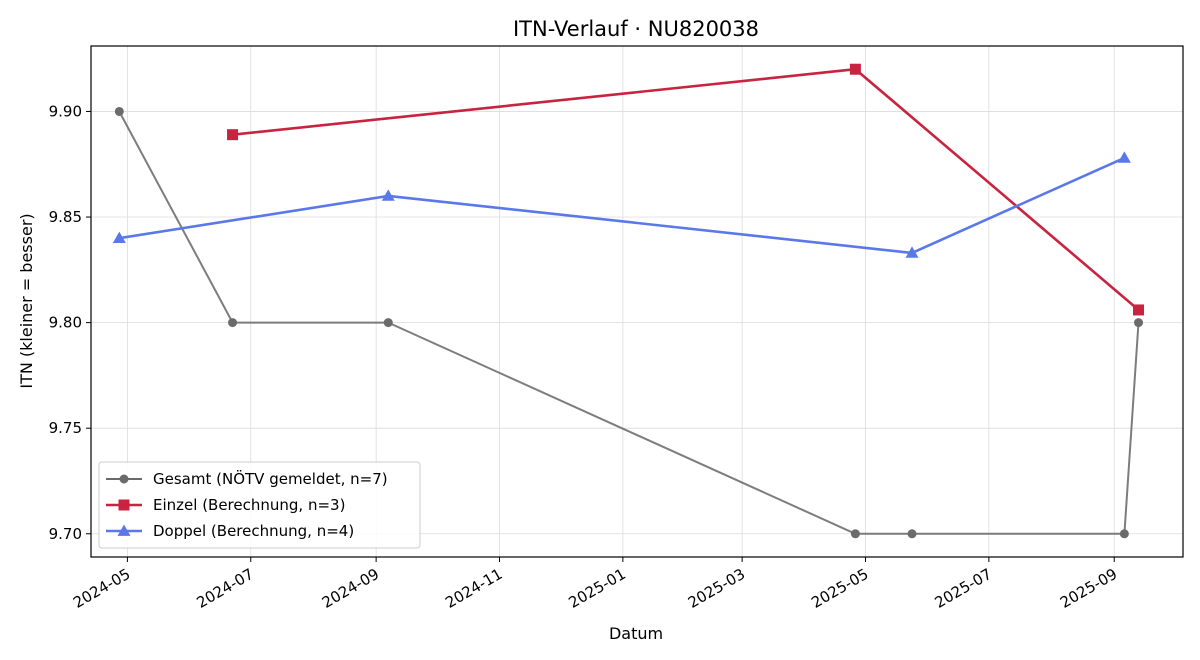  What do you see at coordinates (963, 588) in the screenshot?
I see `x-tick-label: 2025-07` at bounding box center [963, 588].